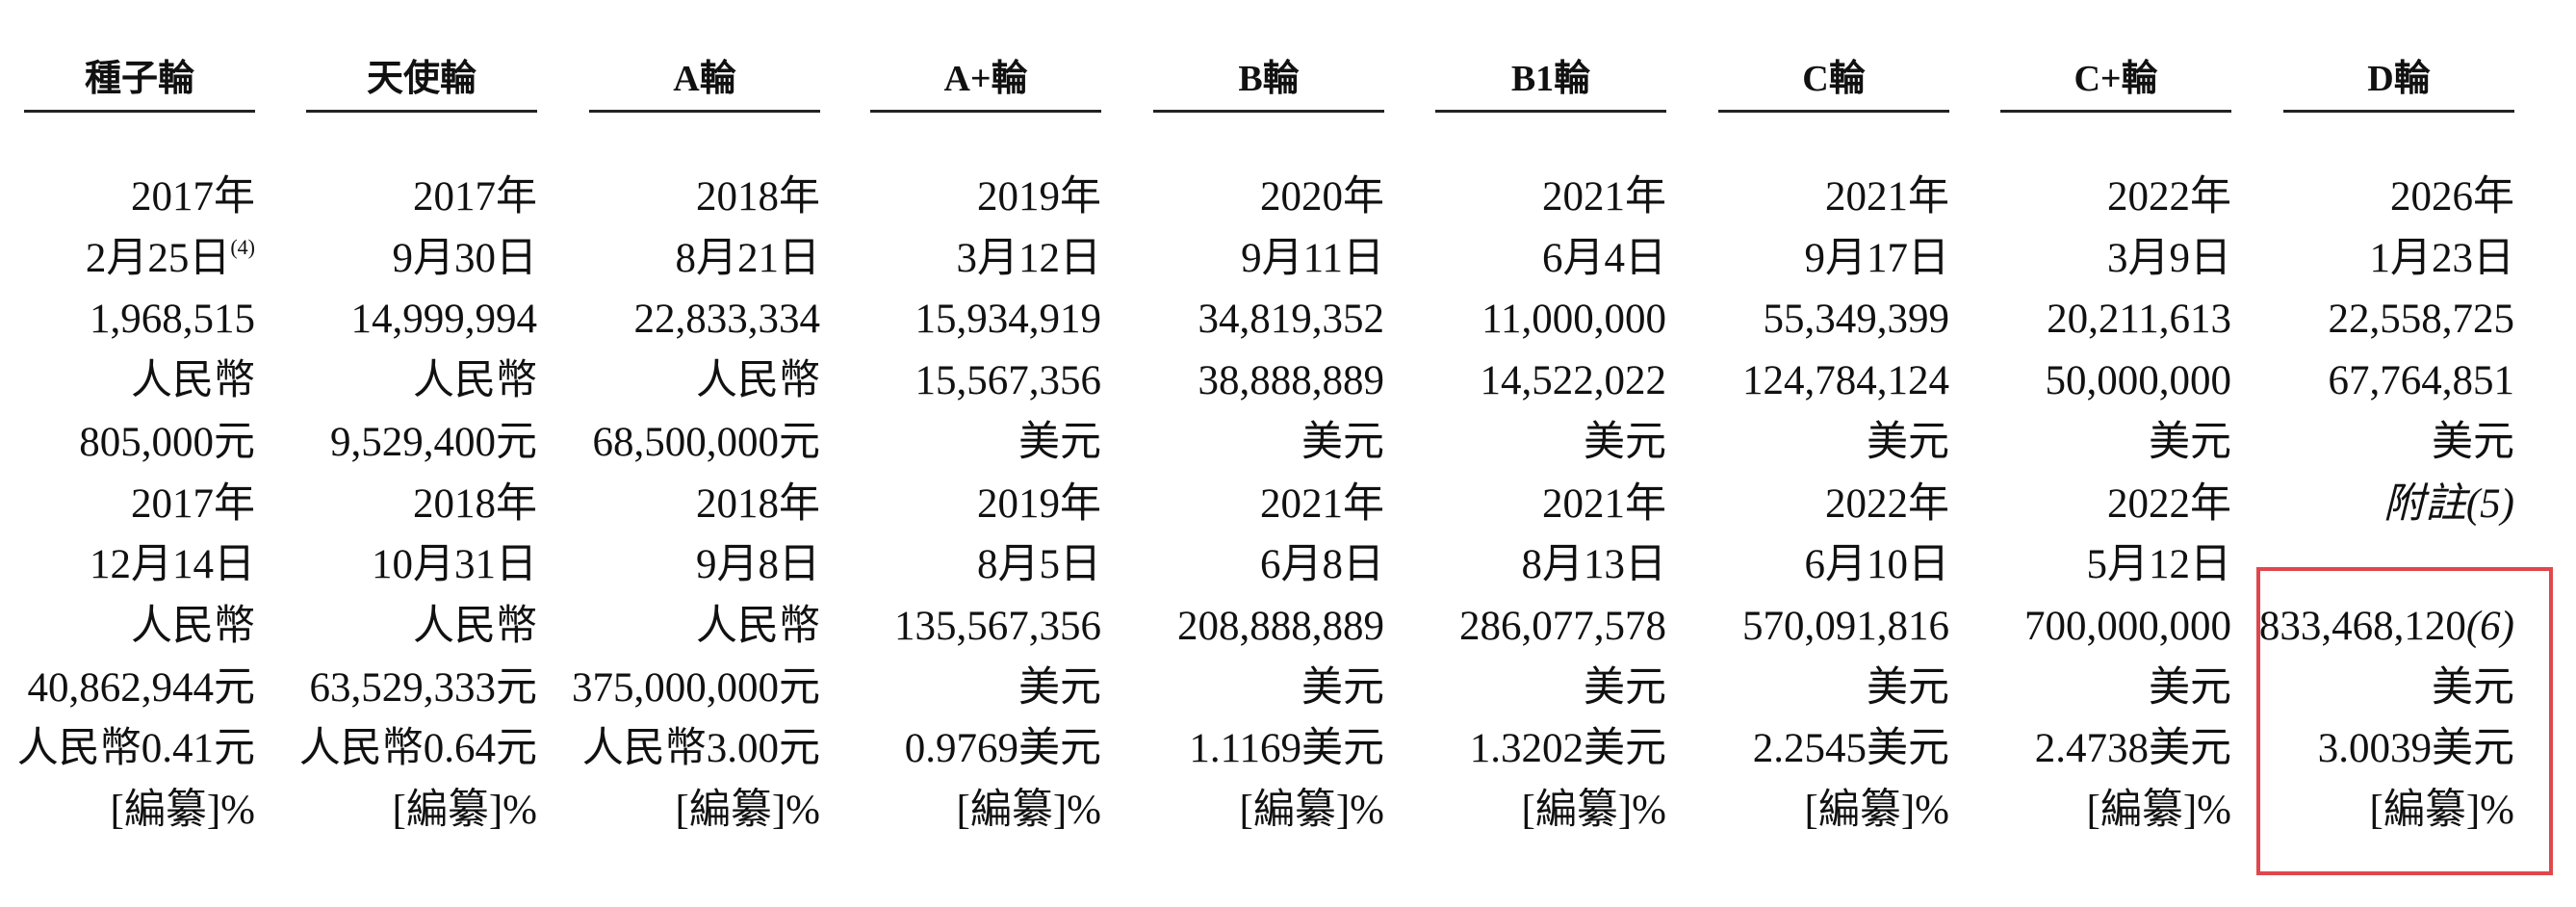 This screenshot has height=907, width=2576. Describe the element at coordinates (1551, 79) in the screenshot. I see `column-header: B1輪` at that location.